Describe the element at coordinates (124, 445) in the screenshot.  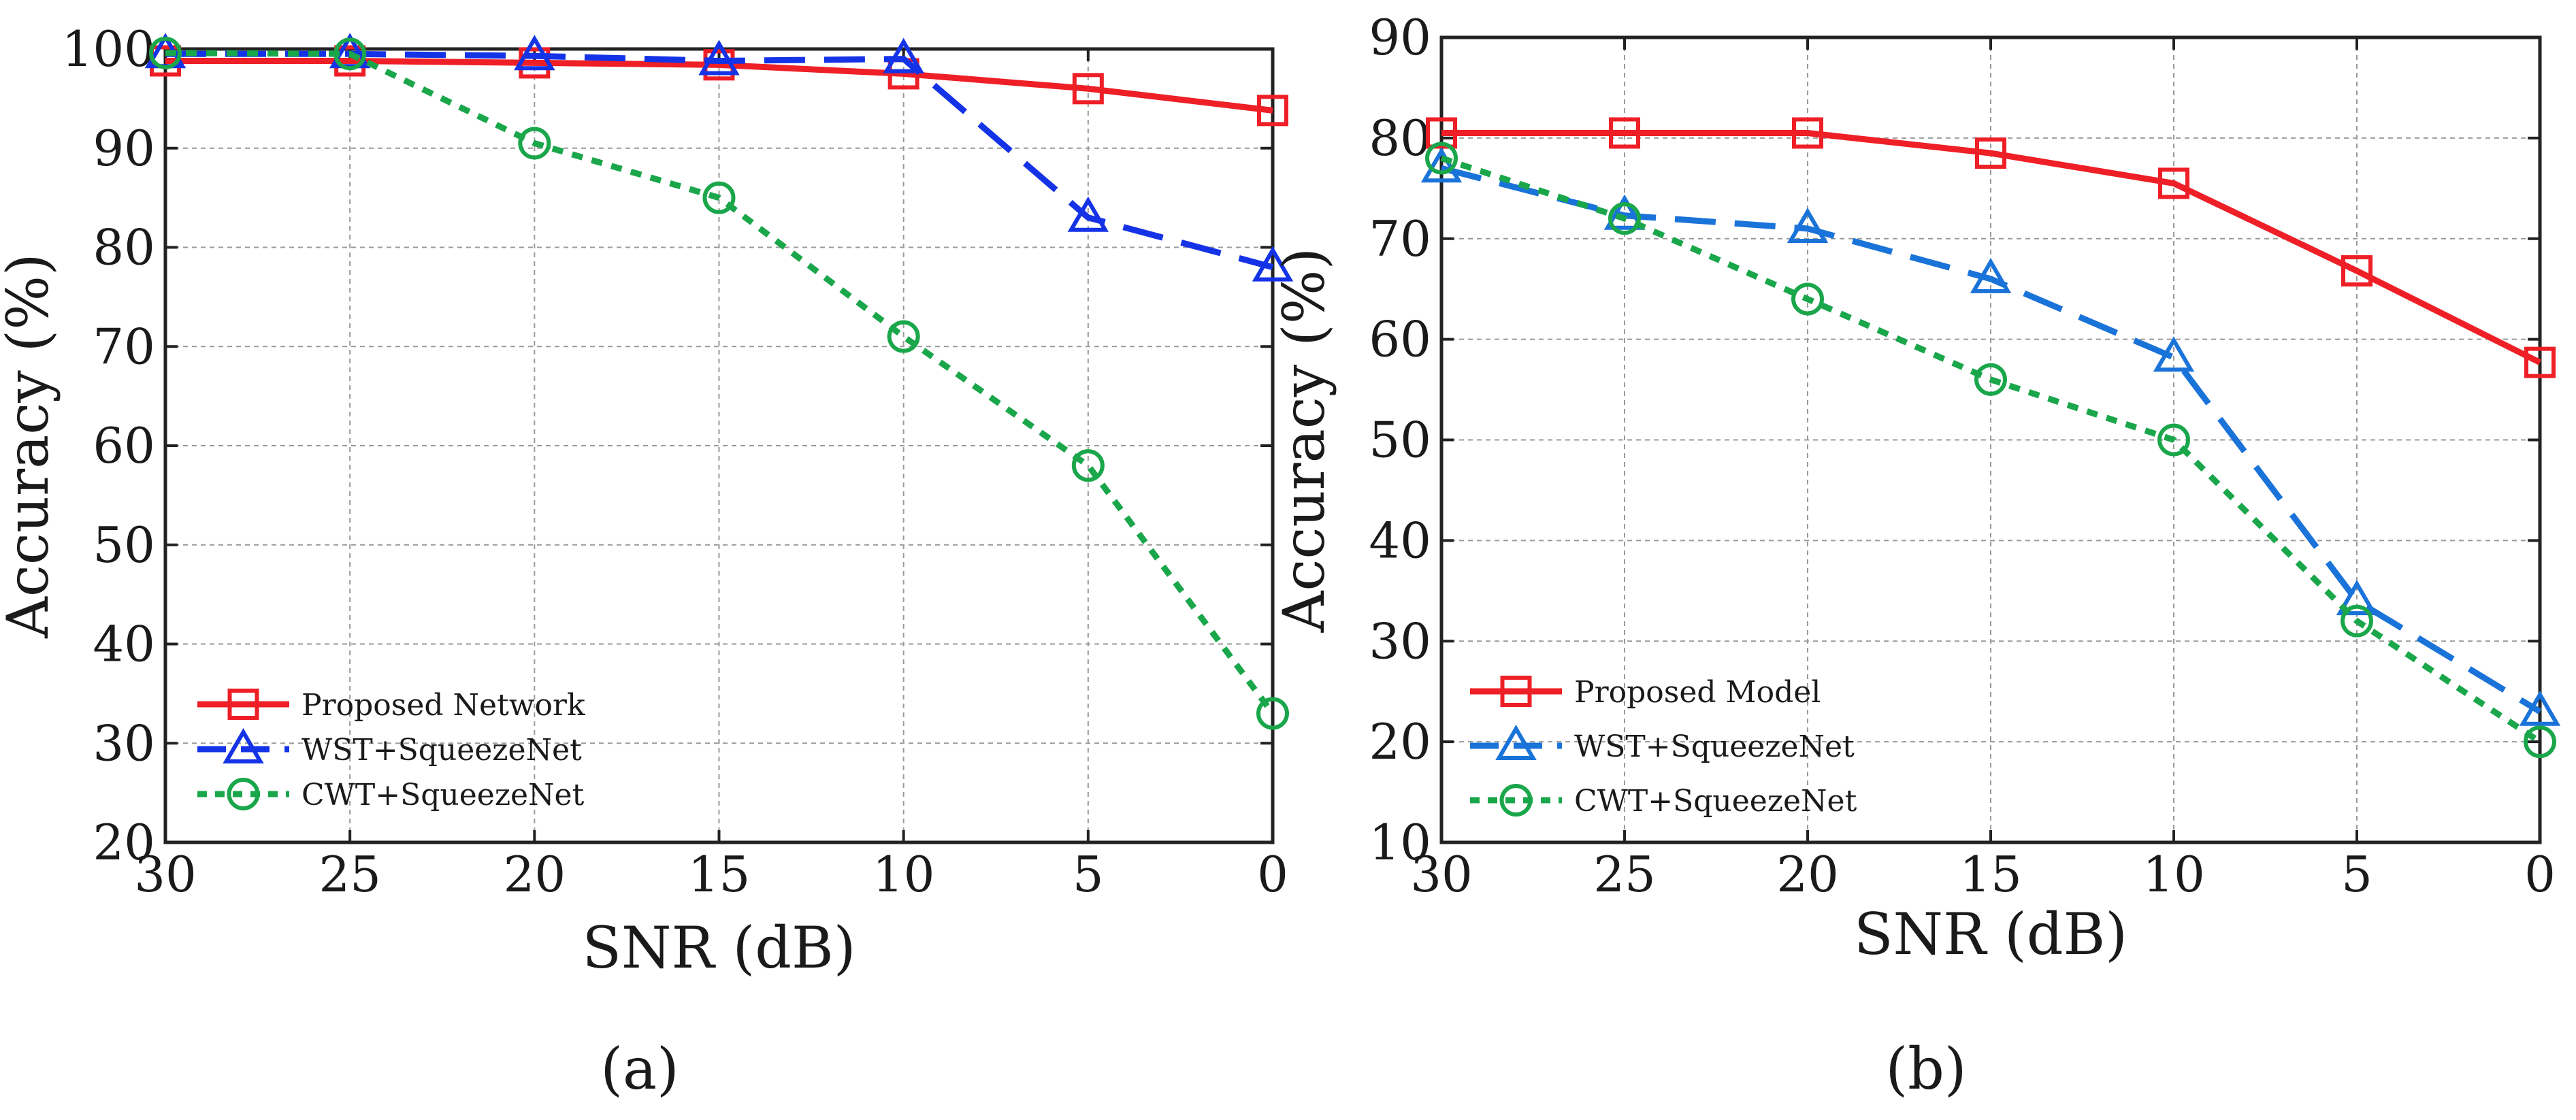
I see `a-y-tick-label: 60` at that location.